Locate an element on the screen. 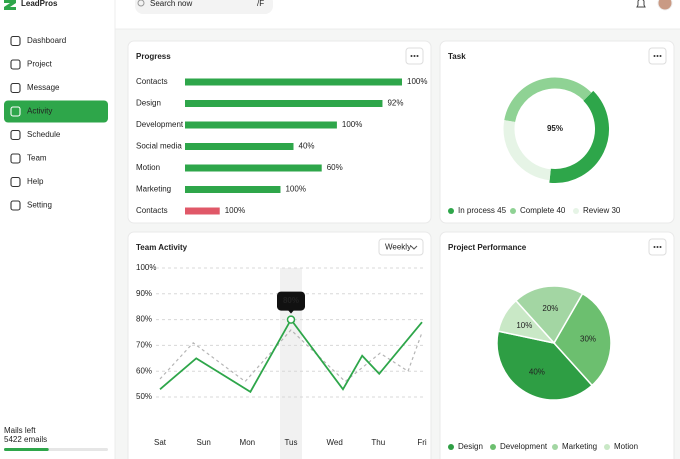 The height and width of the screenshot is (459, 680). nav-label: Dashboard is located at coordinates (46, 40).